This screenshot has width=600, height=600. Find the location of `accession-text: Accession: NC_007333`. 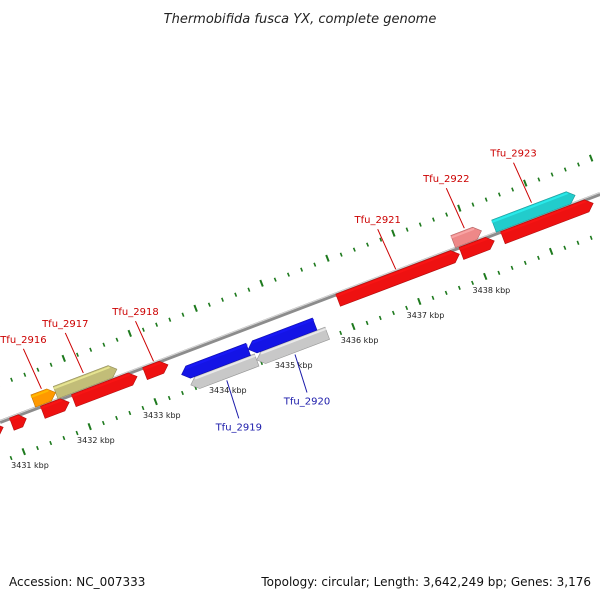

accession-text: Accession: NC_007333 is located at coordinates (77, 582).